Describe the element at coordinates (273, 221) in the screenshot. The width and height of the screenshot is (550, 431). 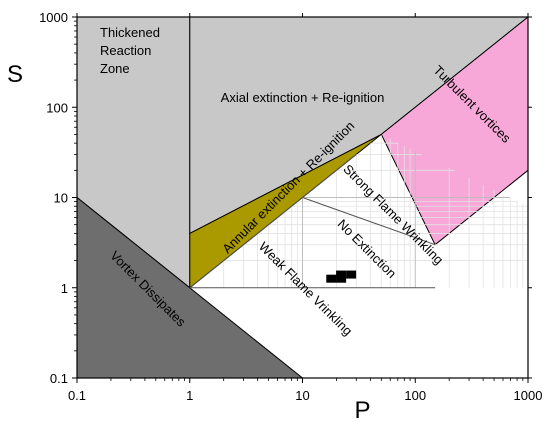
I see `boundary-weak` at that location.